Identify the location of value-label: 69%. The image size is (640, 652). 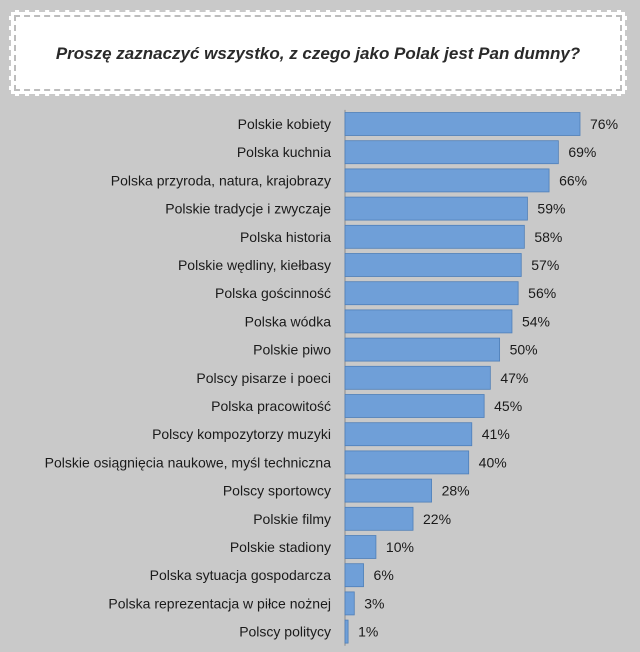
(582, 152).